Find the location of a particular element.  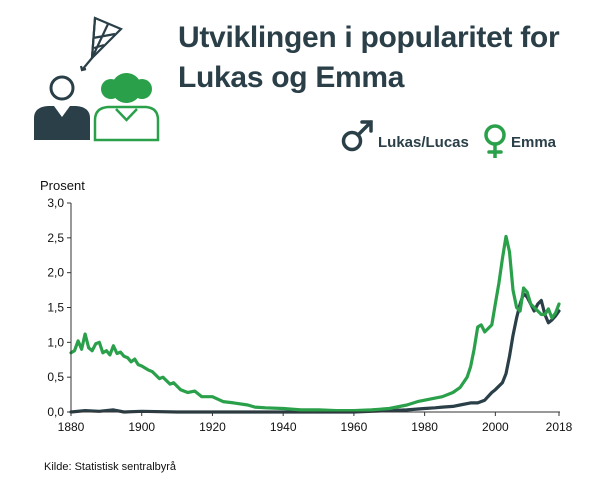

chart-legend: Lukas/Lucas Emma is located at coordinates (449, 139).